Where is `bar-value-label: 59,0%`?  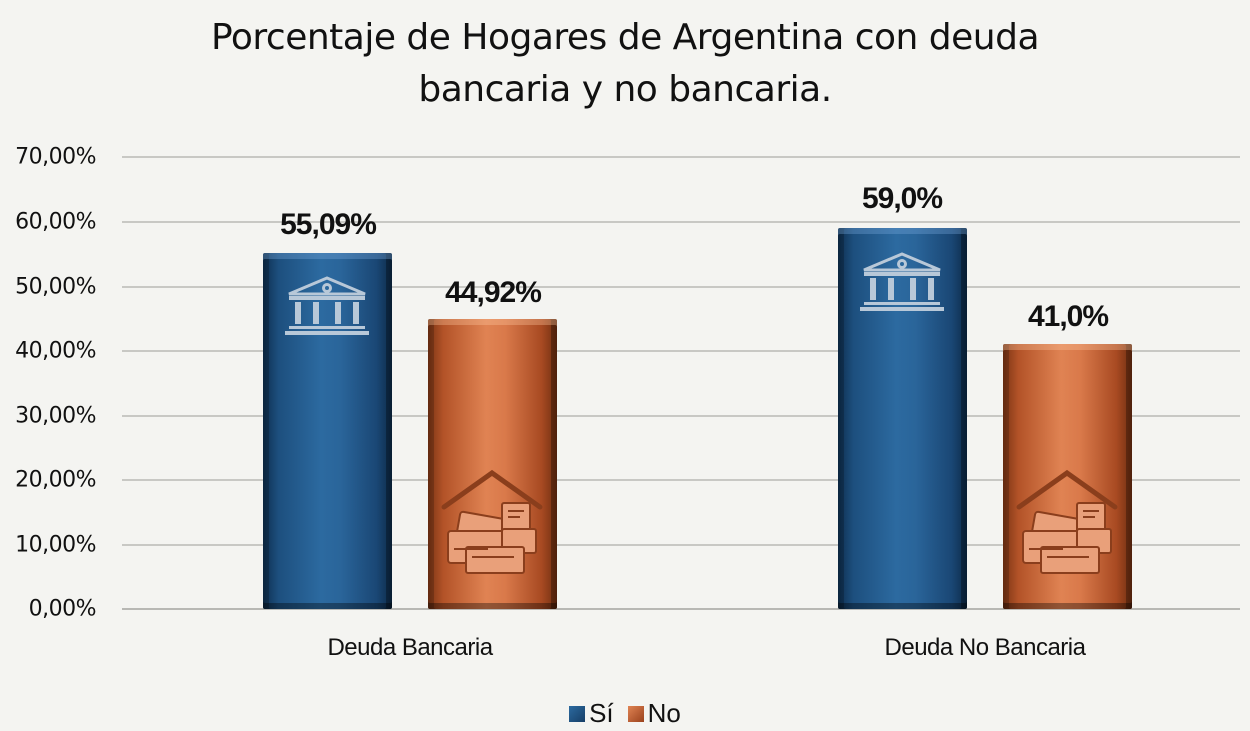
bar-value-label: 59,0% is located at coordinates (902, 198).